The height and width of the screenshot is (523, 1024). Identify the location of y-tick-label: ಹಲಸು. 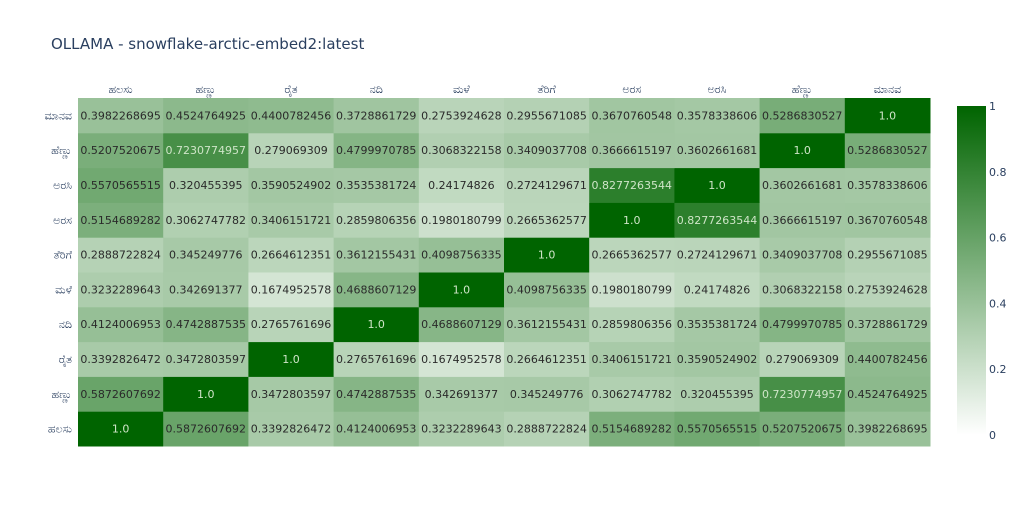
(60, 429).